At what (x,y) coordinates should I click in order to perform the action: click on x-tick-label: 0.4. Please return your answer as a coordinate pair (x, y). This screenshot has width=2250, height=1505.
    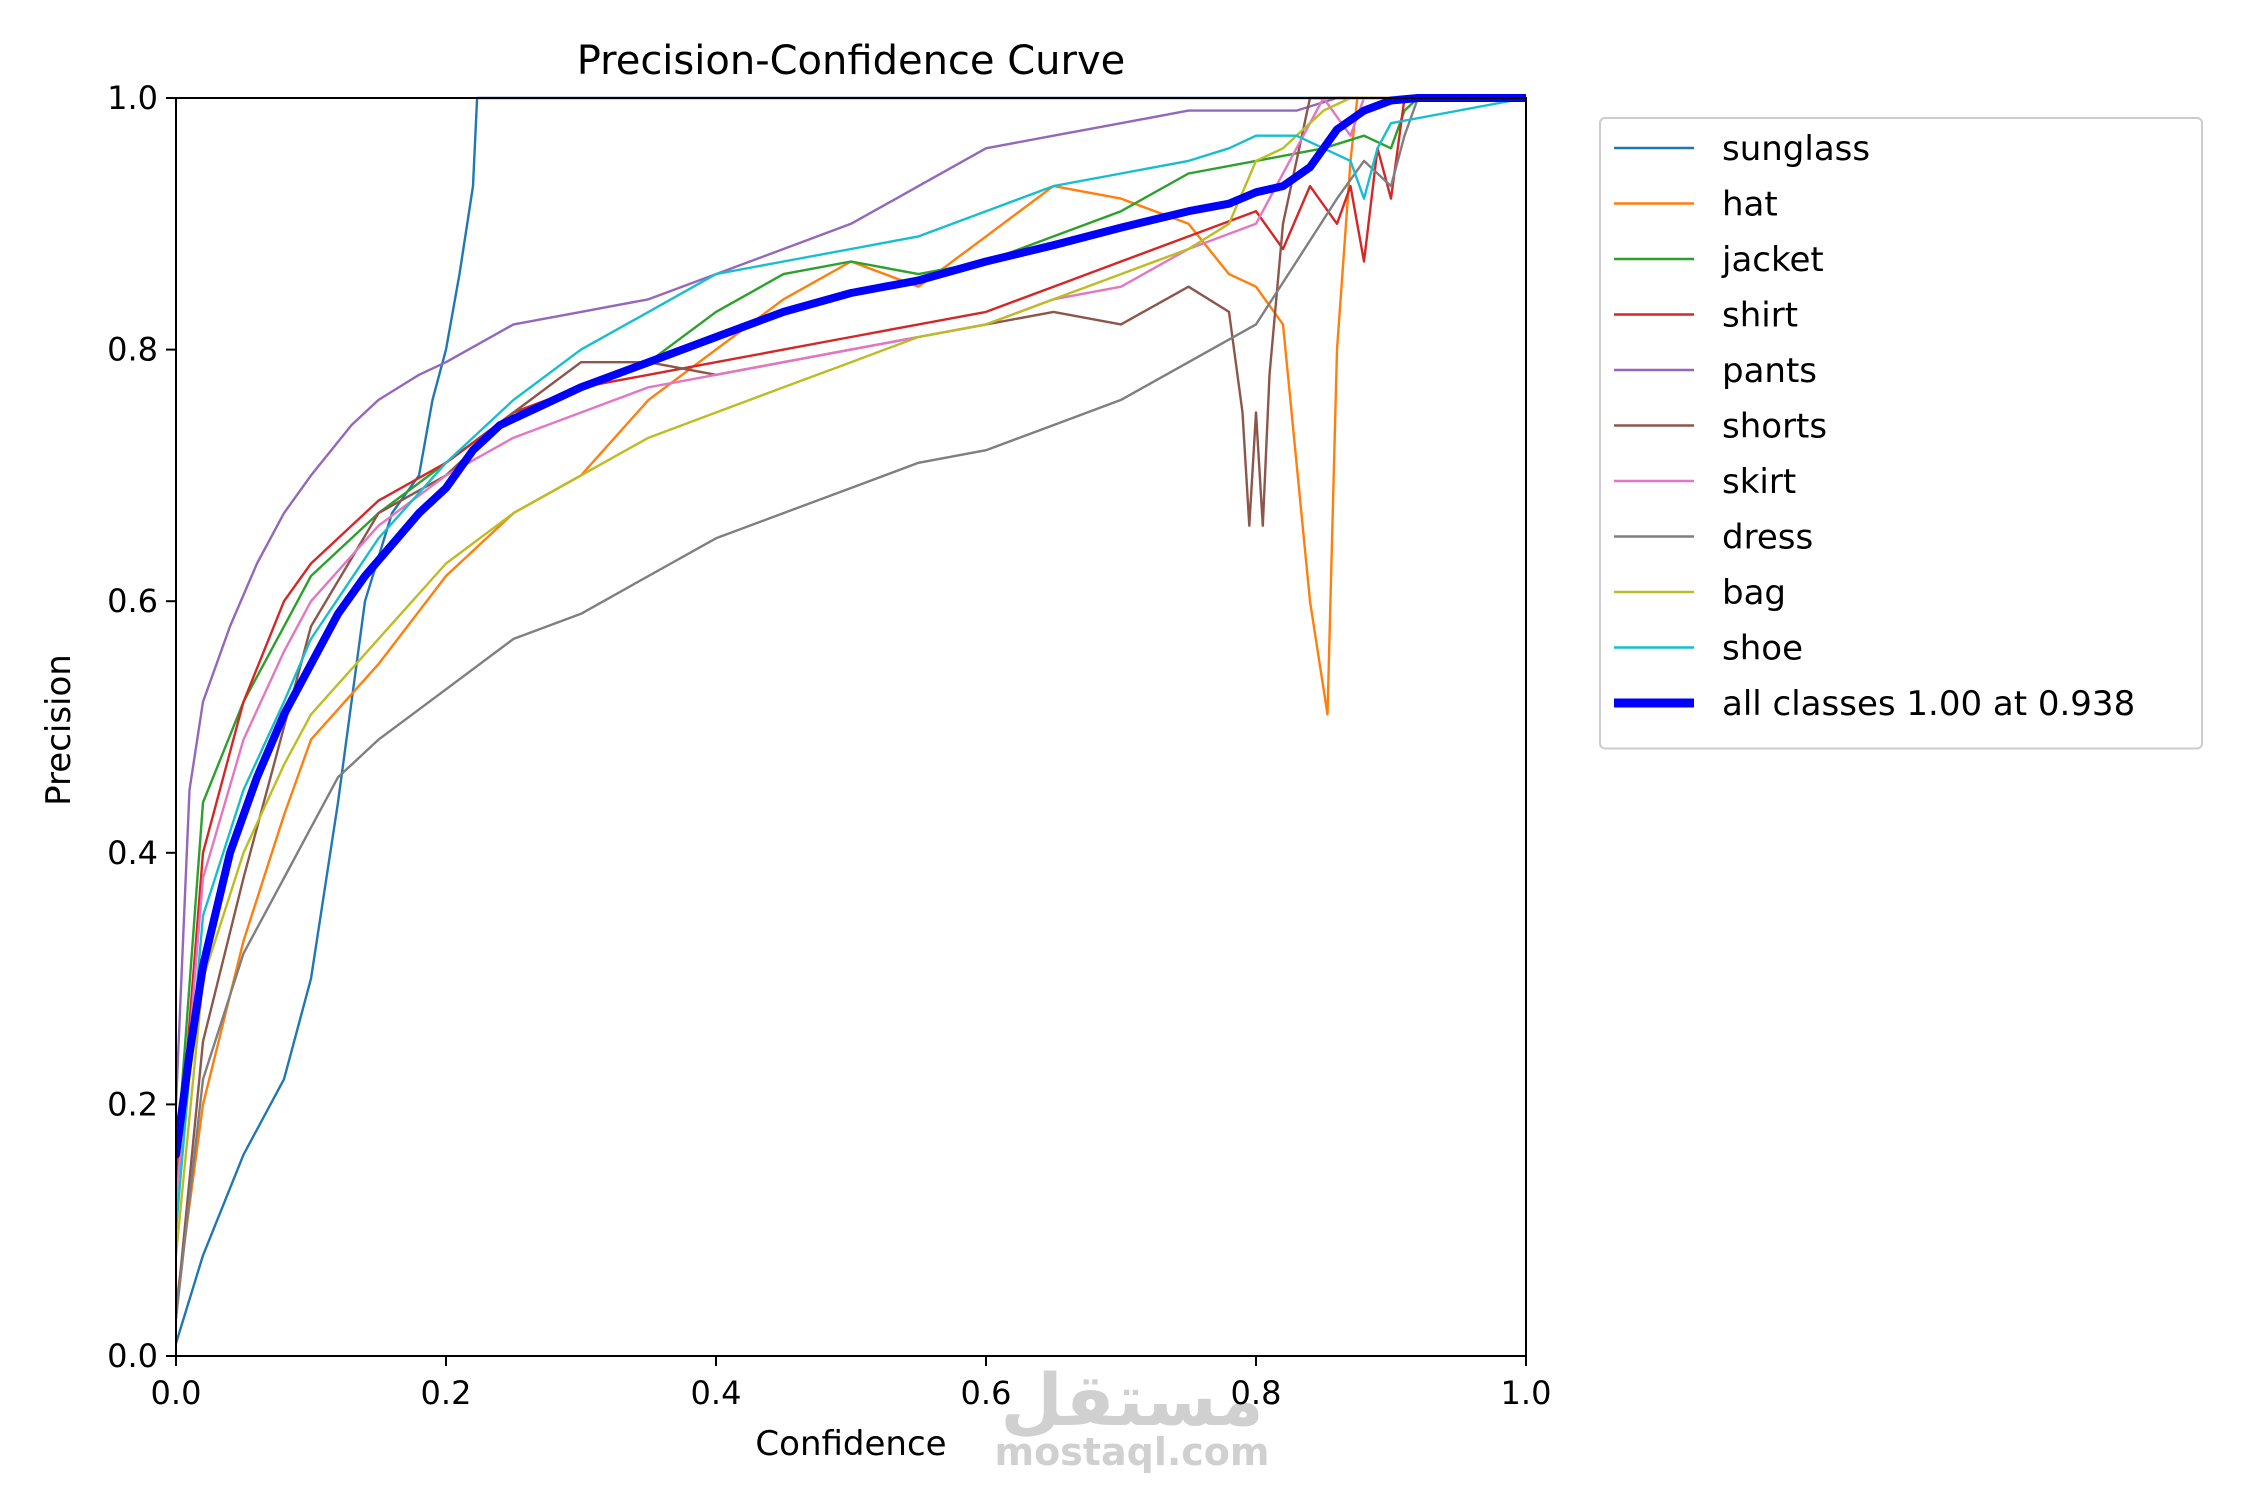
    Looking at the image, I should click on (716, 1393).